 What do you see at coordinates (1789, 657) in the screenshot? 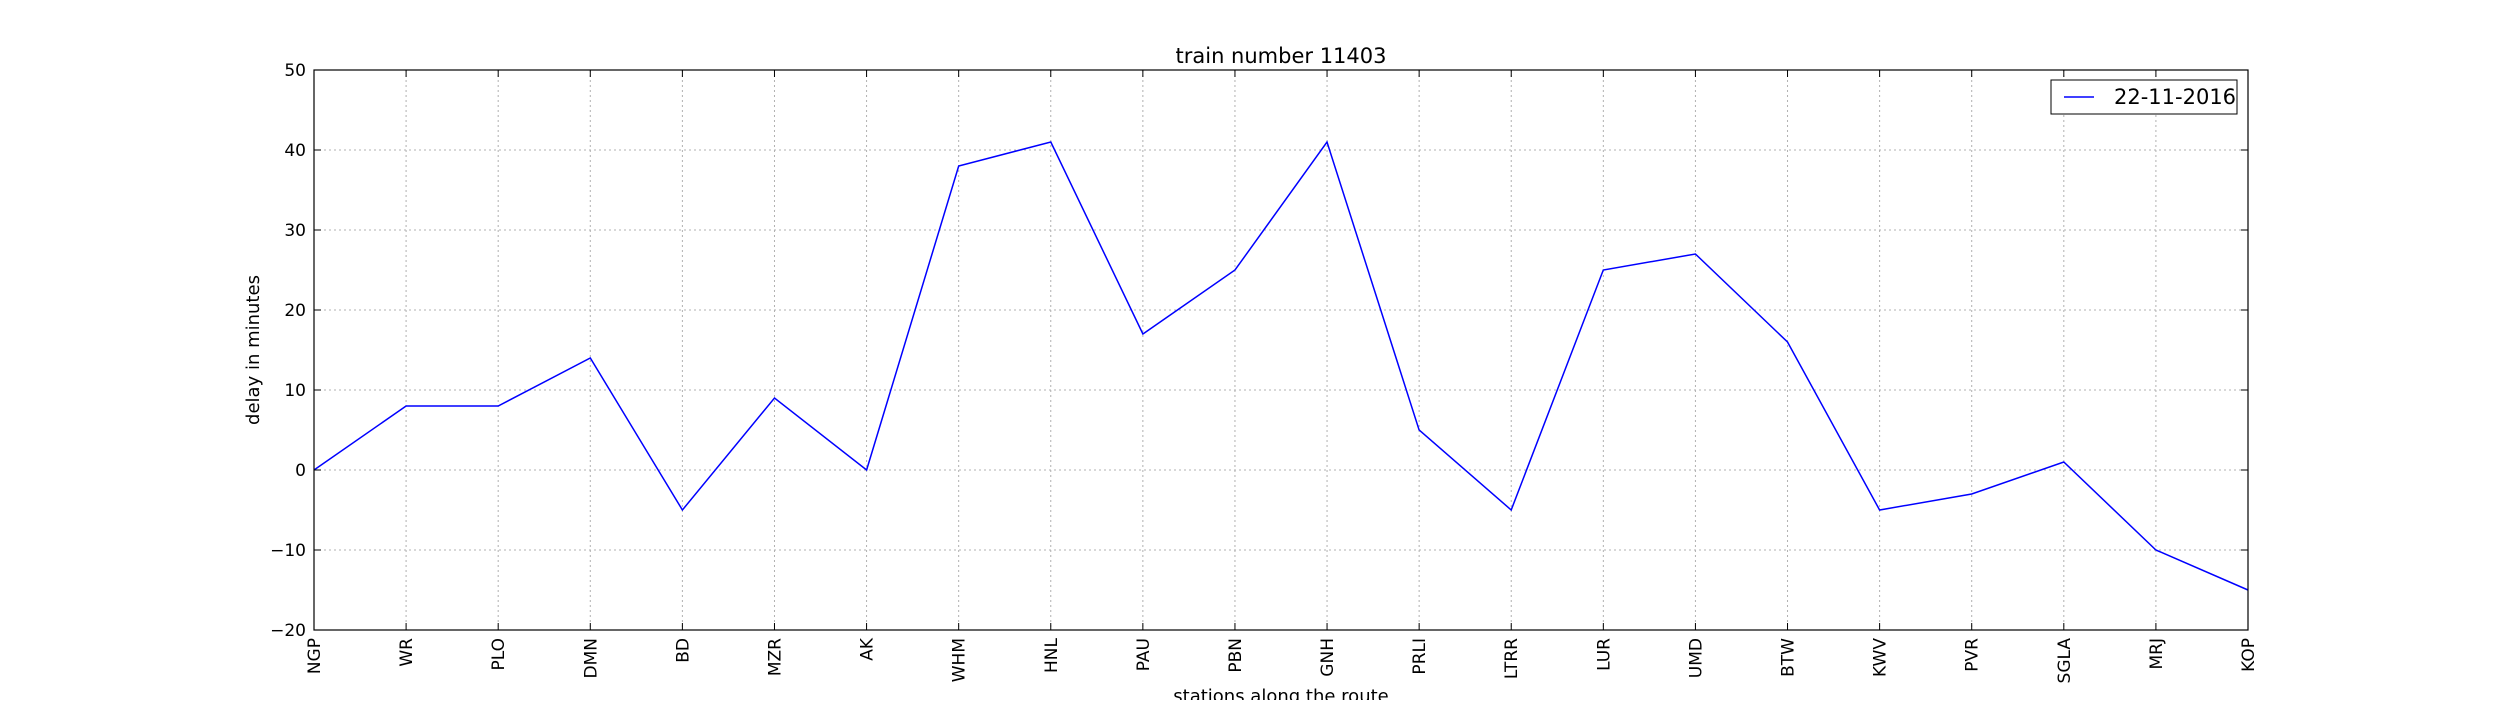
I see `x-tick-label: BTW` at bounding box center [1789, 657].